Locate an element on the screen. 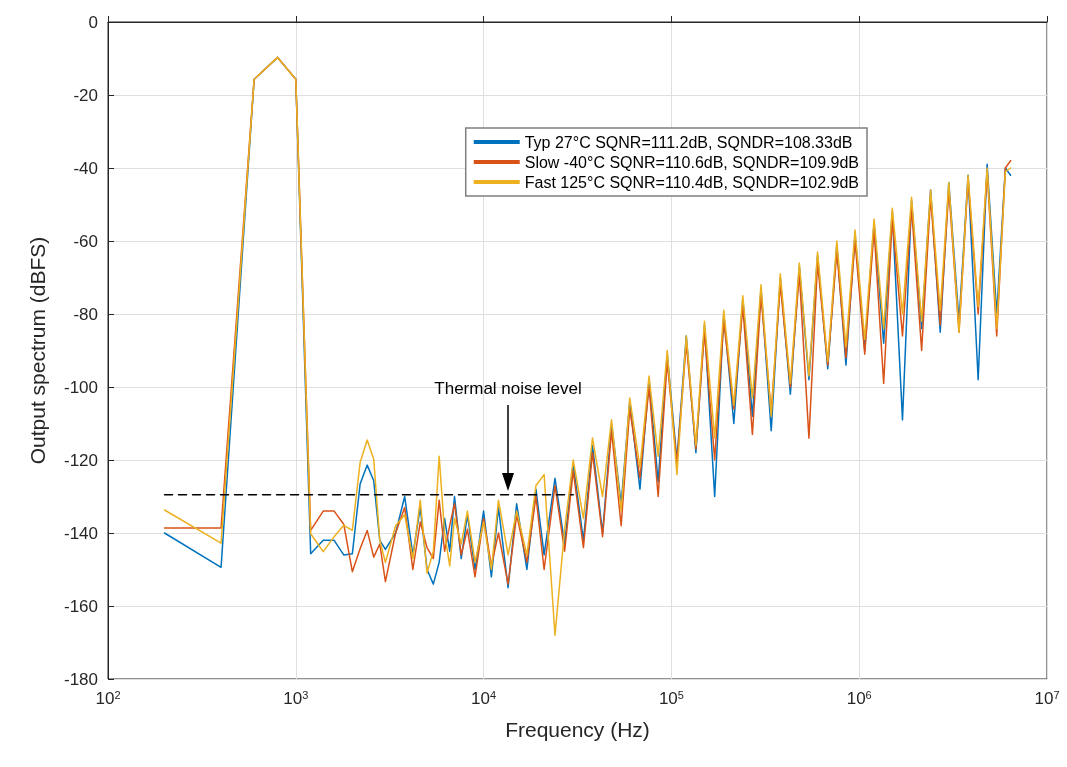 This screenshot has width=1067, height=767. y-tick-label: -100 is located at coordinates (80, 387).